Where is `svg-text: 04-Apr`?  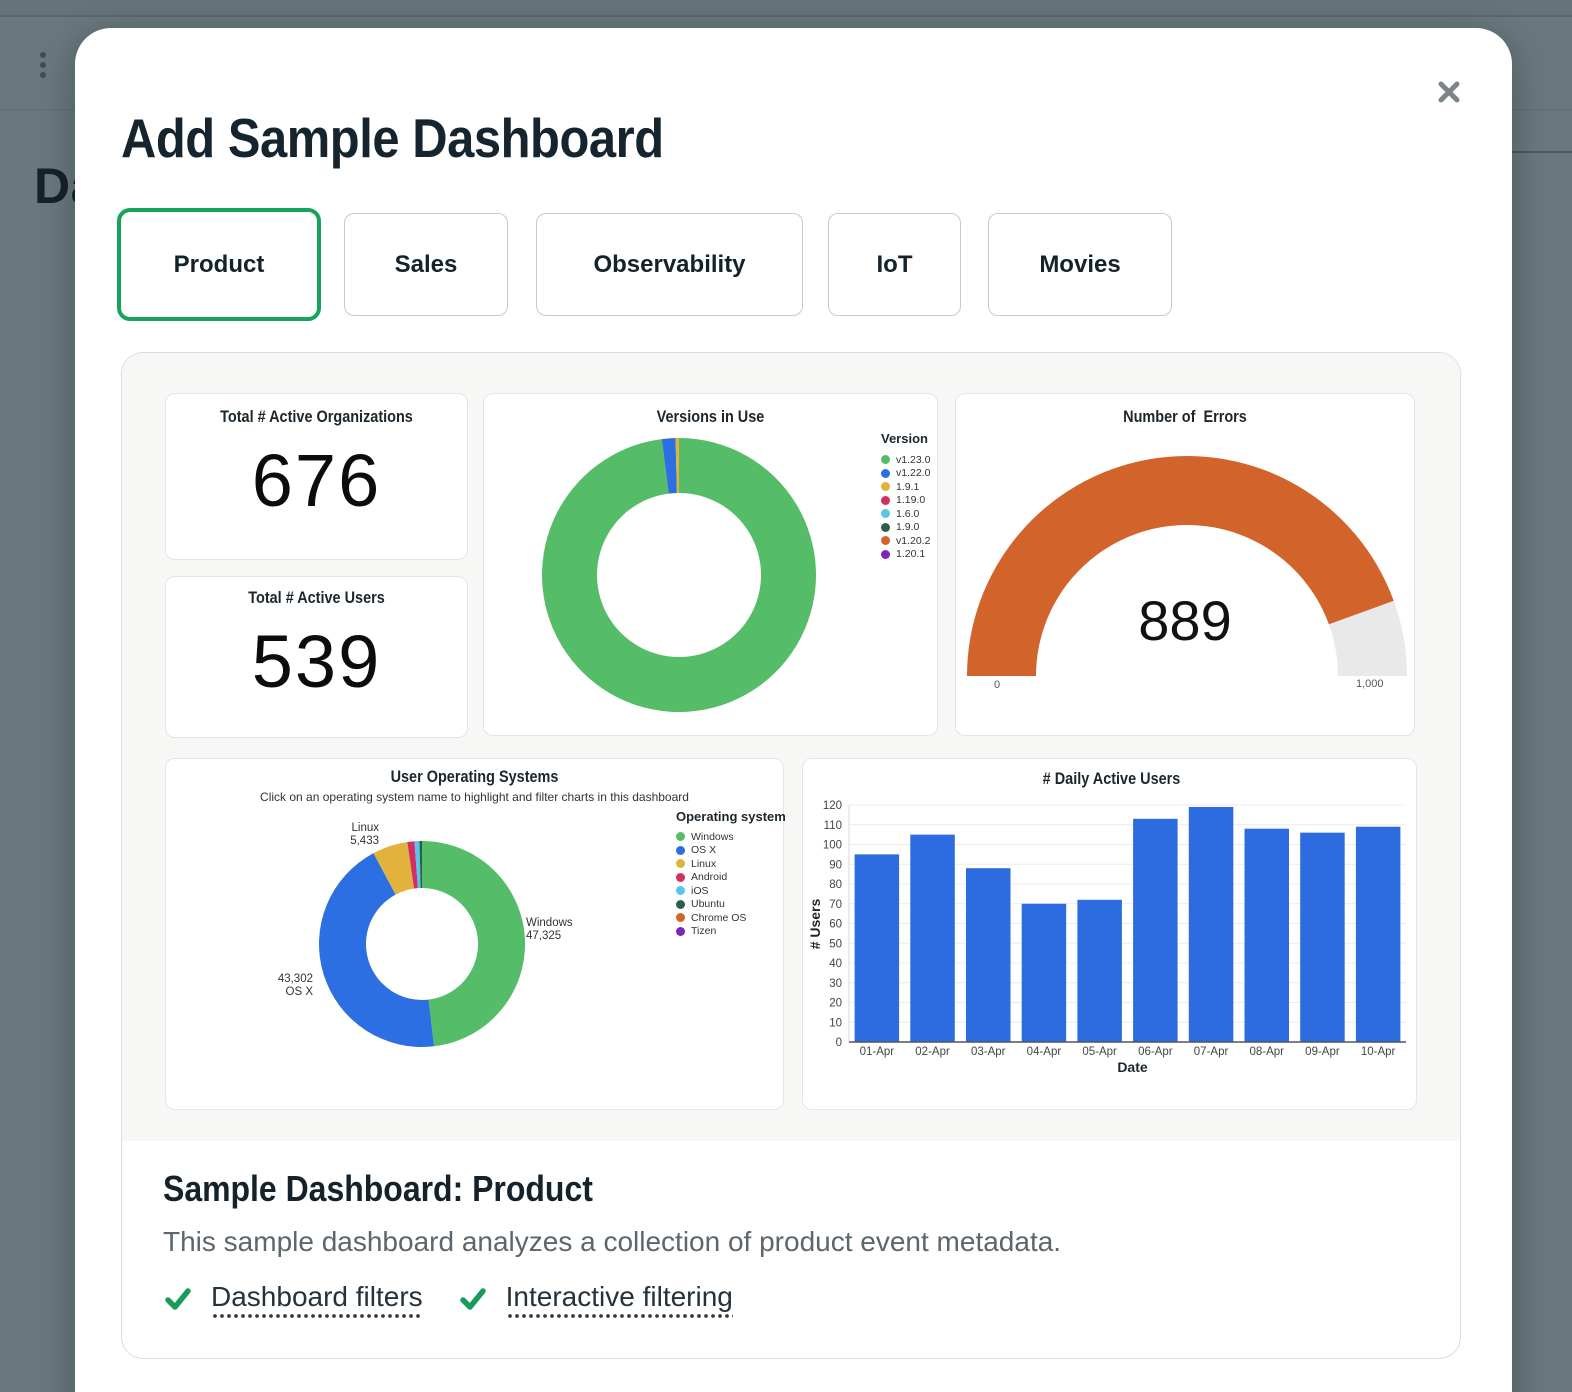 svg-text: 04-Apr is located at coordinates (1044, 1052).